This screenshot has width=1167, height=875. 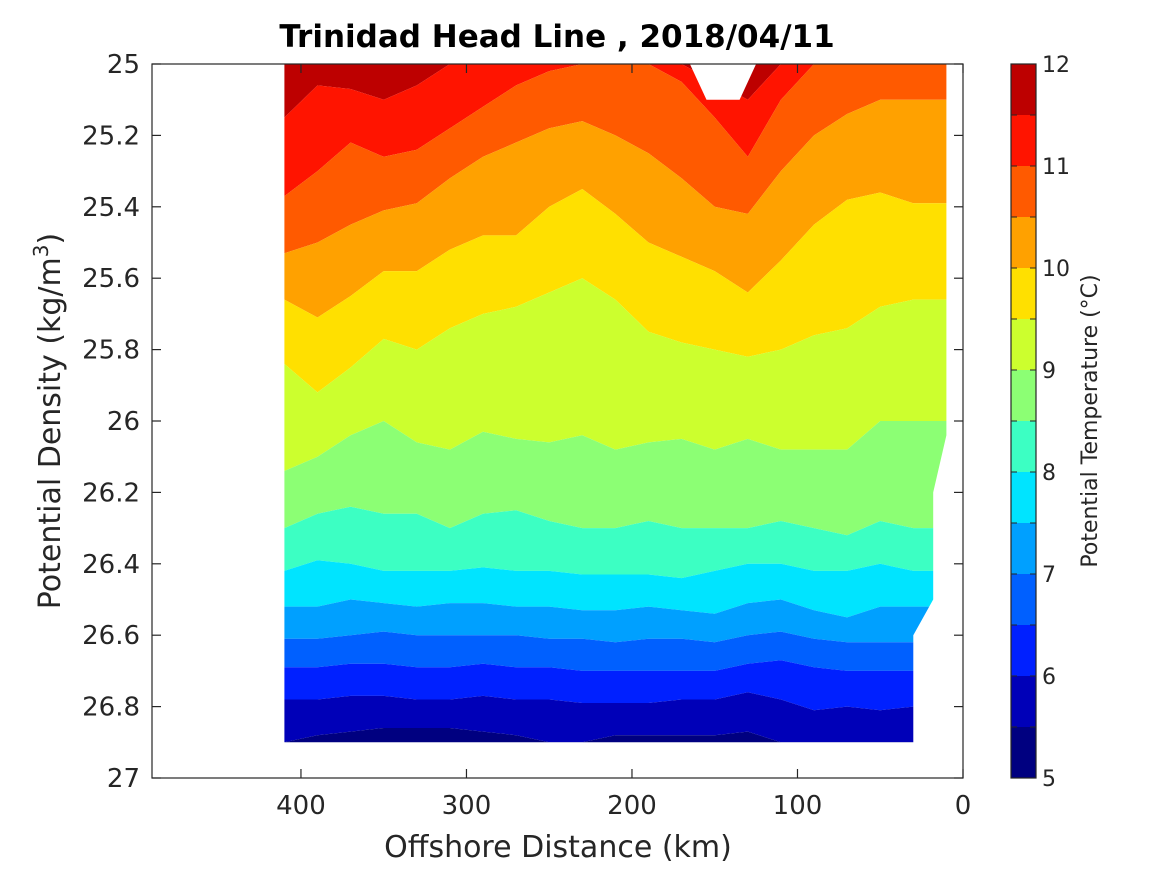 What do you see at coordinates (558, 847) in the screenshot?
I see `x-axis-label: Offshore Distance (km)` at bounding box center [558, 847].